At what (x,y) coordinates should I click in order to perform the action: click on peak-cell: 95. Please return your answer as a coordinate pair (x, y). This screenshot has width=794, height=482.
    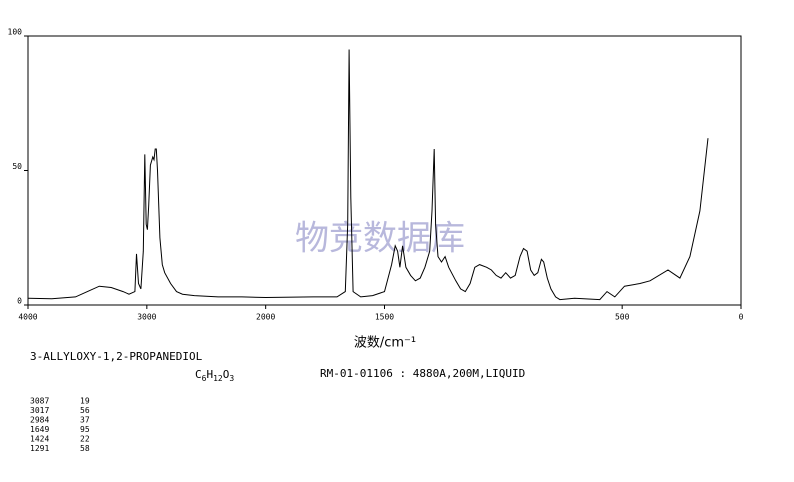
    Looking at the image, I should click on (85, 429).